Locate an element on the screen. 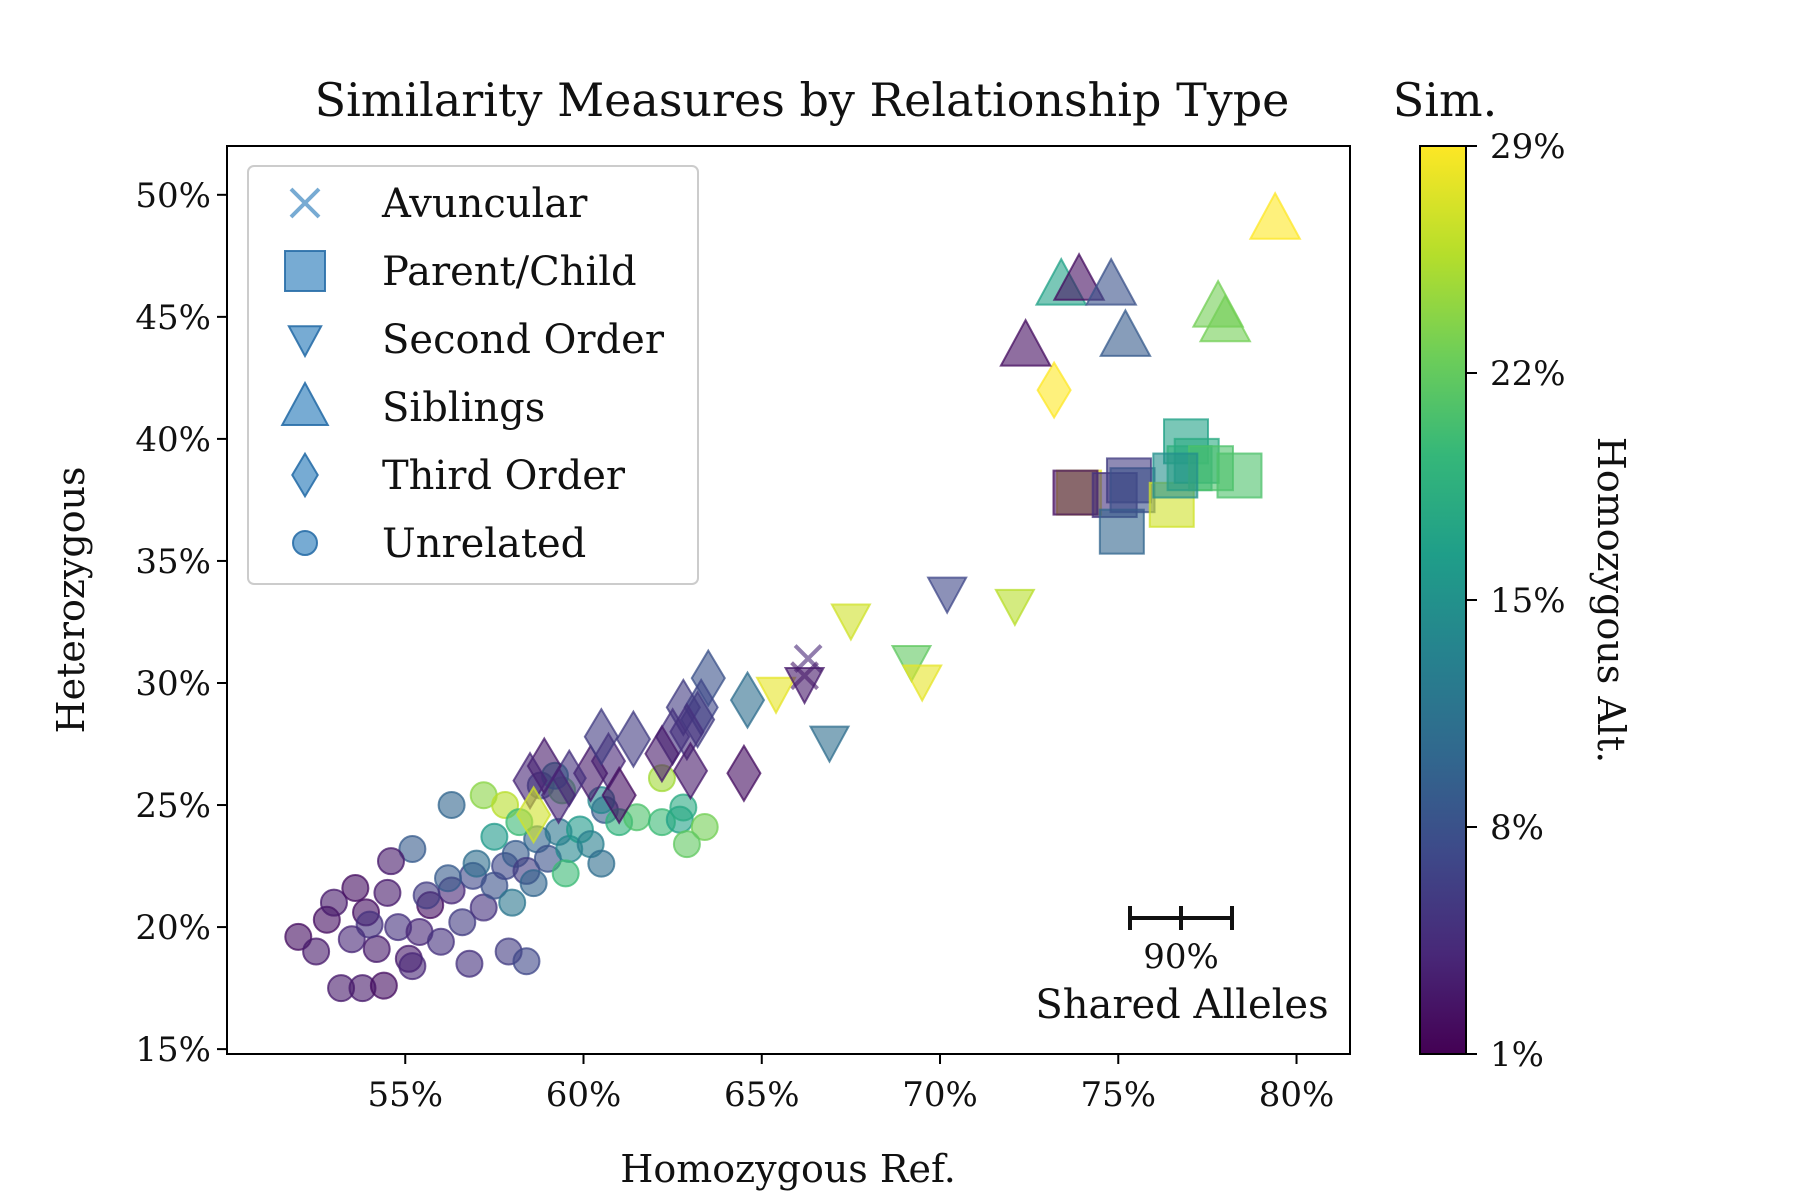  legend-label-avuncular: Avuncular is located at coordinates (484, 204).